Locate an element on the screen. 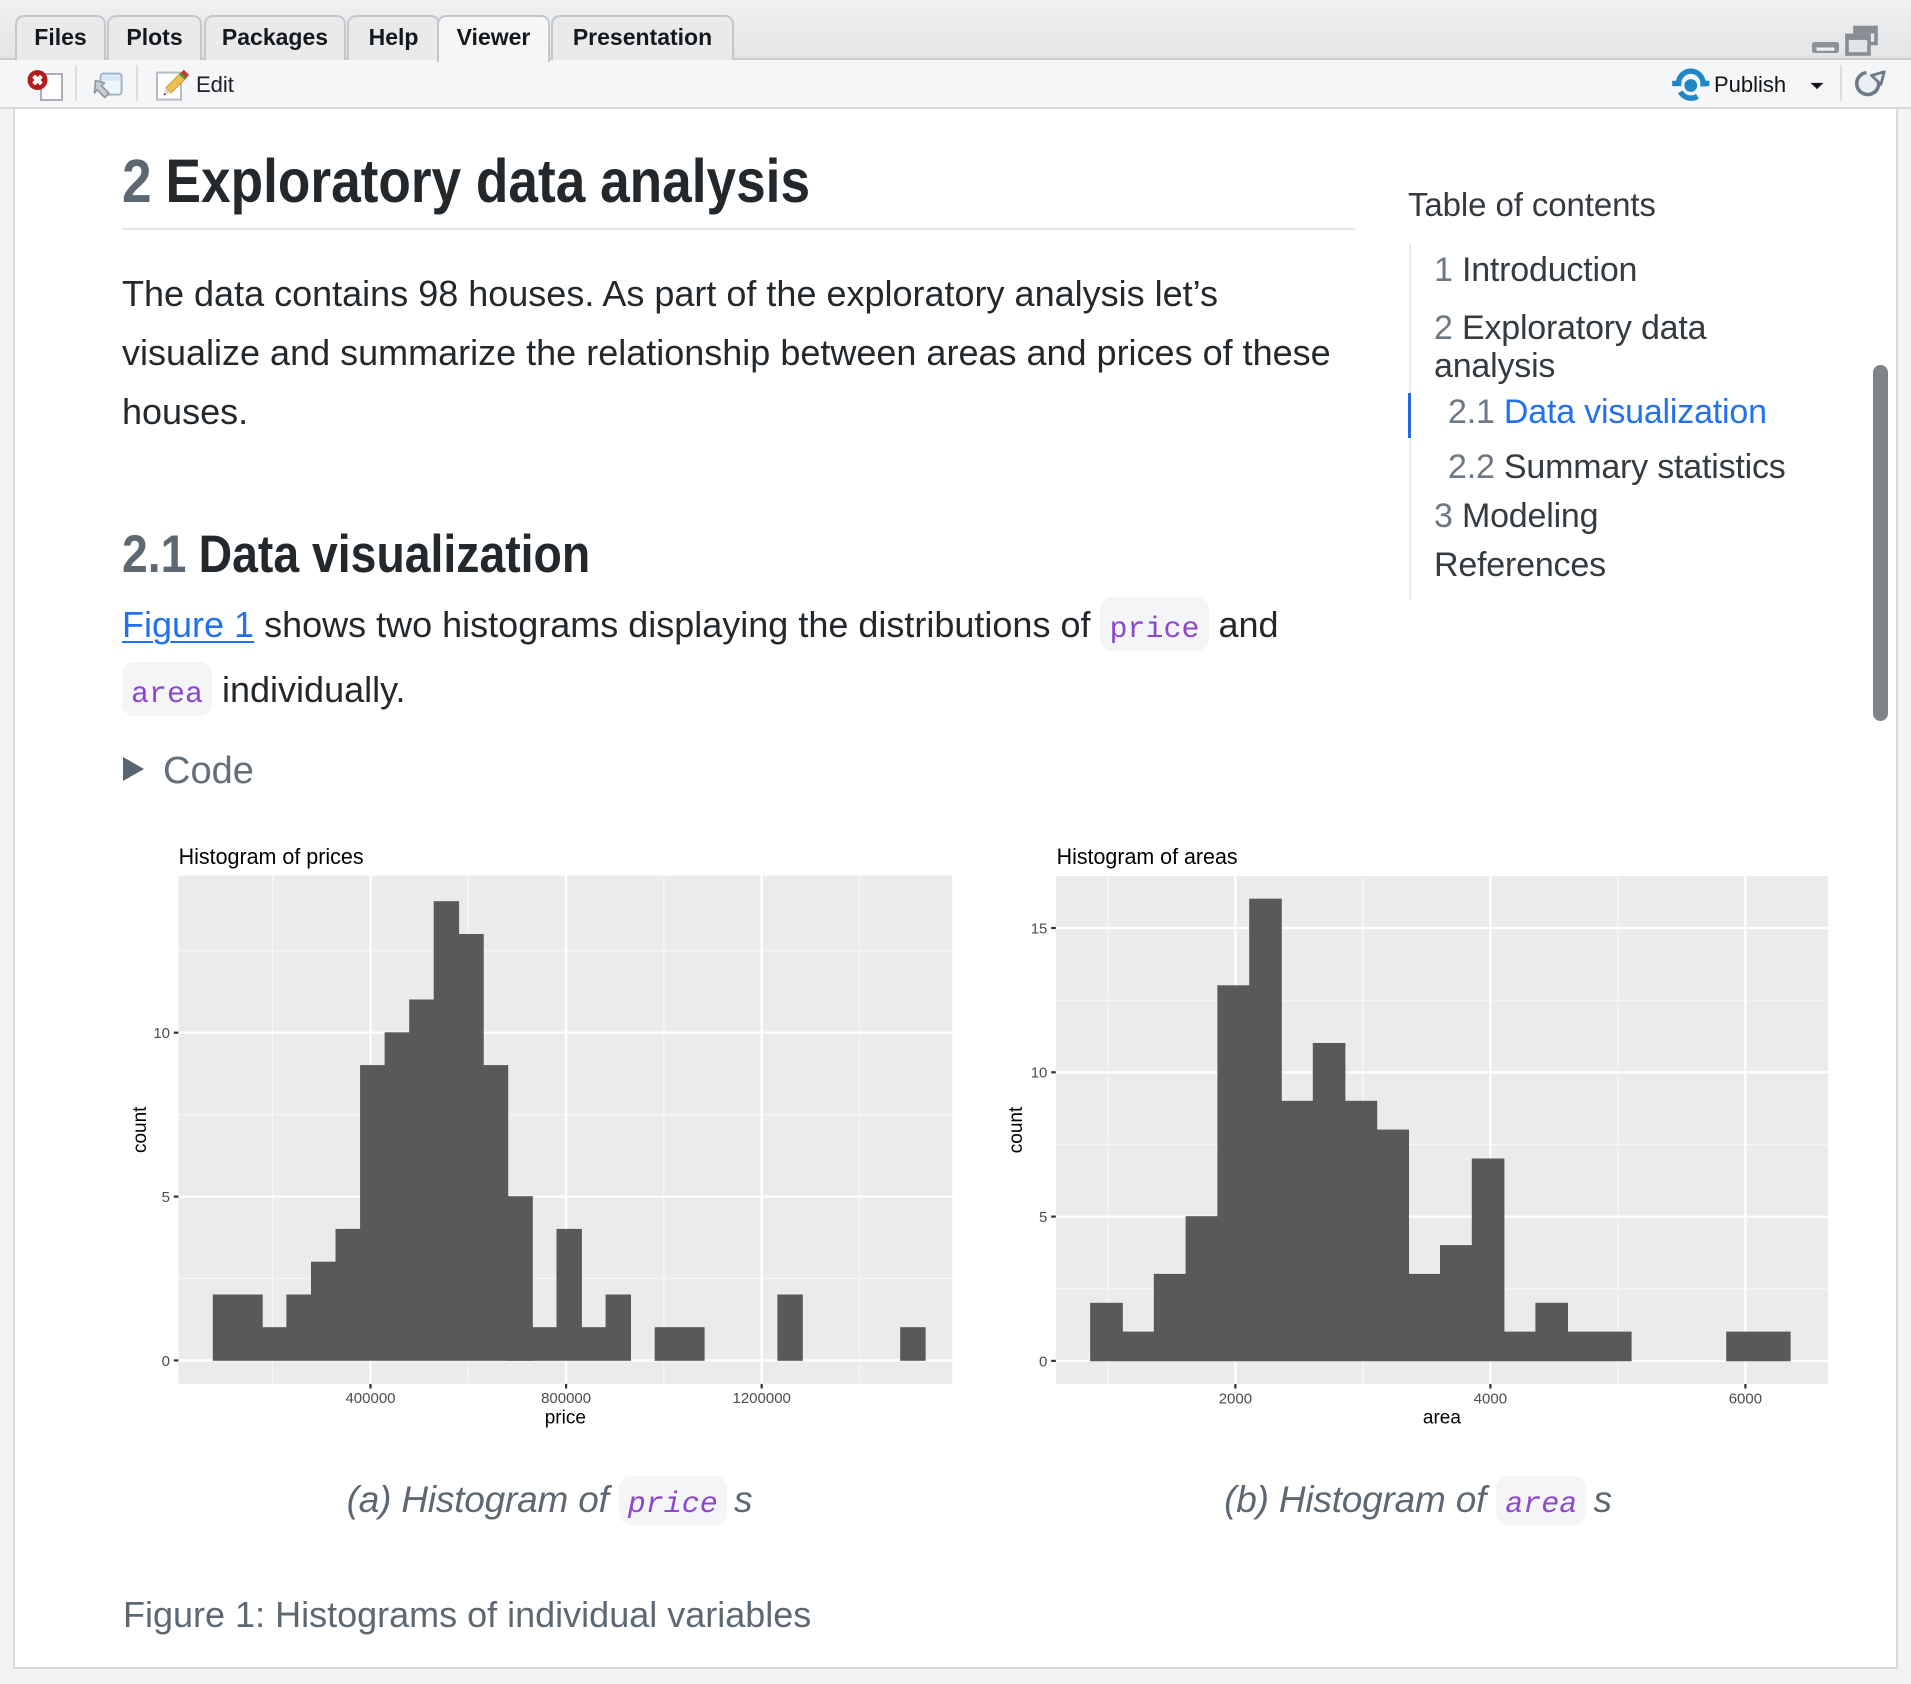  svg-text: 1200000 is located at coordinates (761, 1398).